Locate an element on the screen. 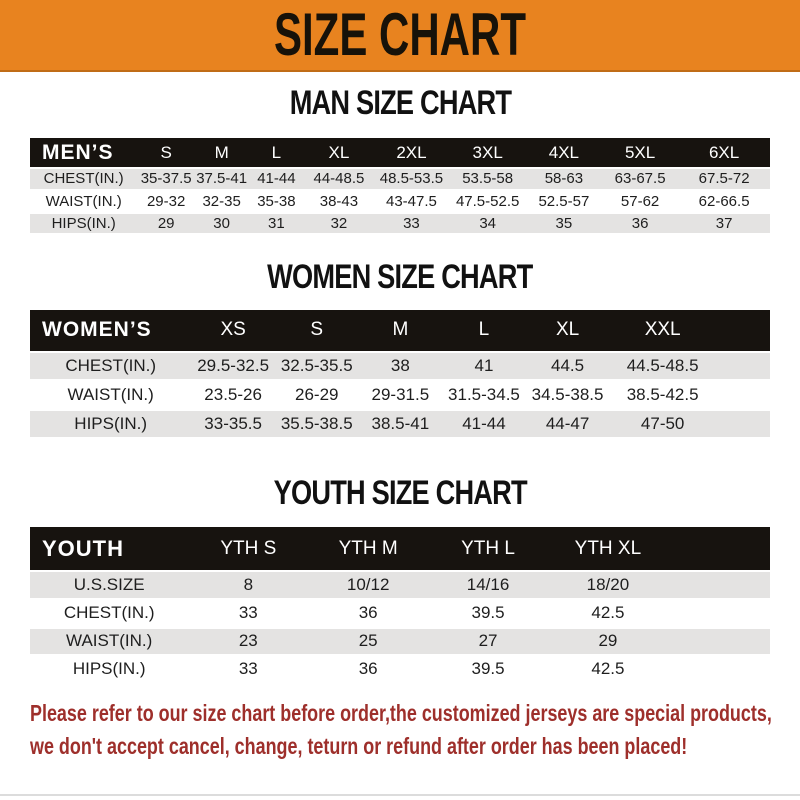 Image resolution: width=800 pixels, height=800 pixels. women-size-chart-heading-text: WOMEN SIZE CHART is located at coordinates (400, 276).